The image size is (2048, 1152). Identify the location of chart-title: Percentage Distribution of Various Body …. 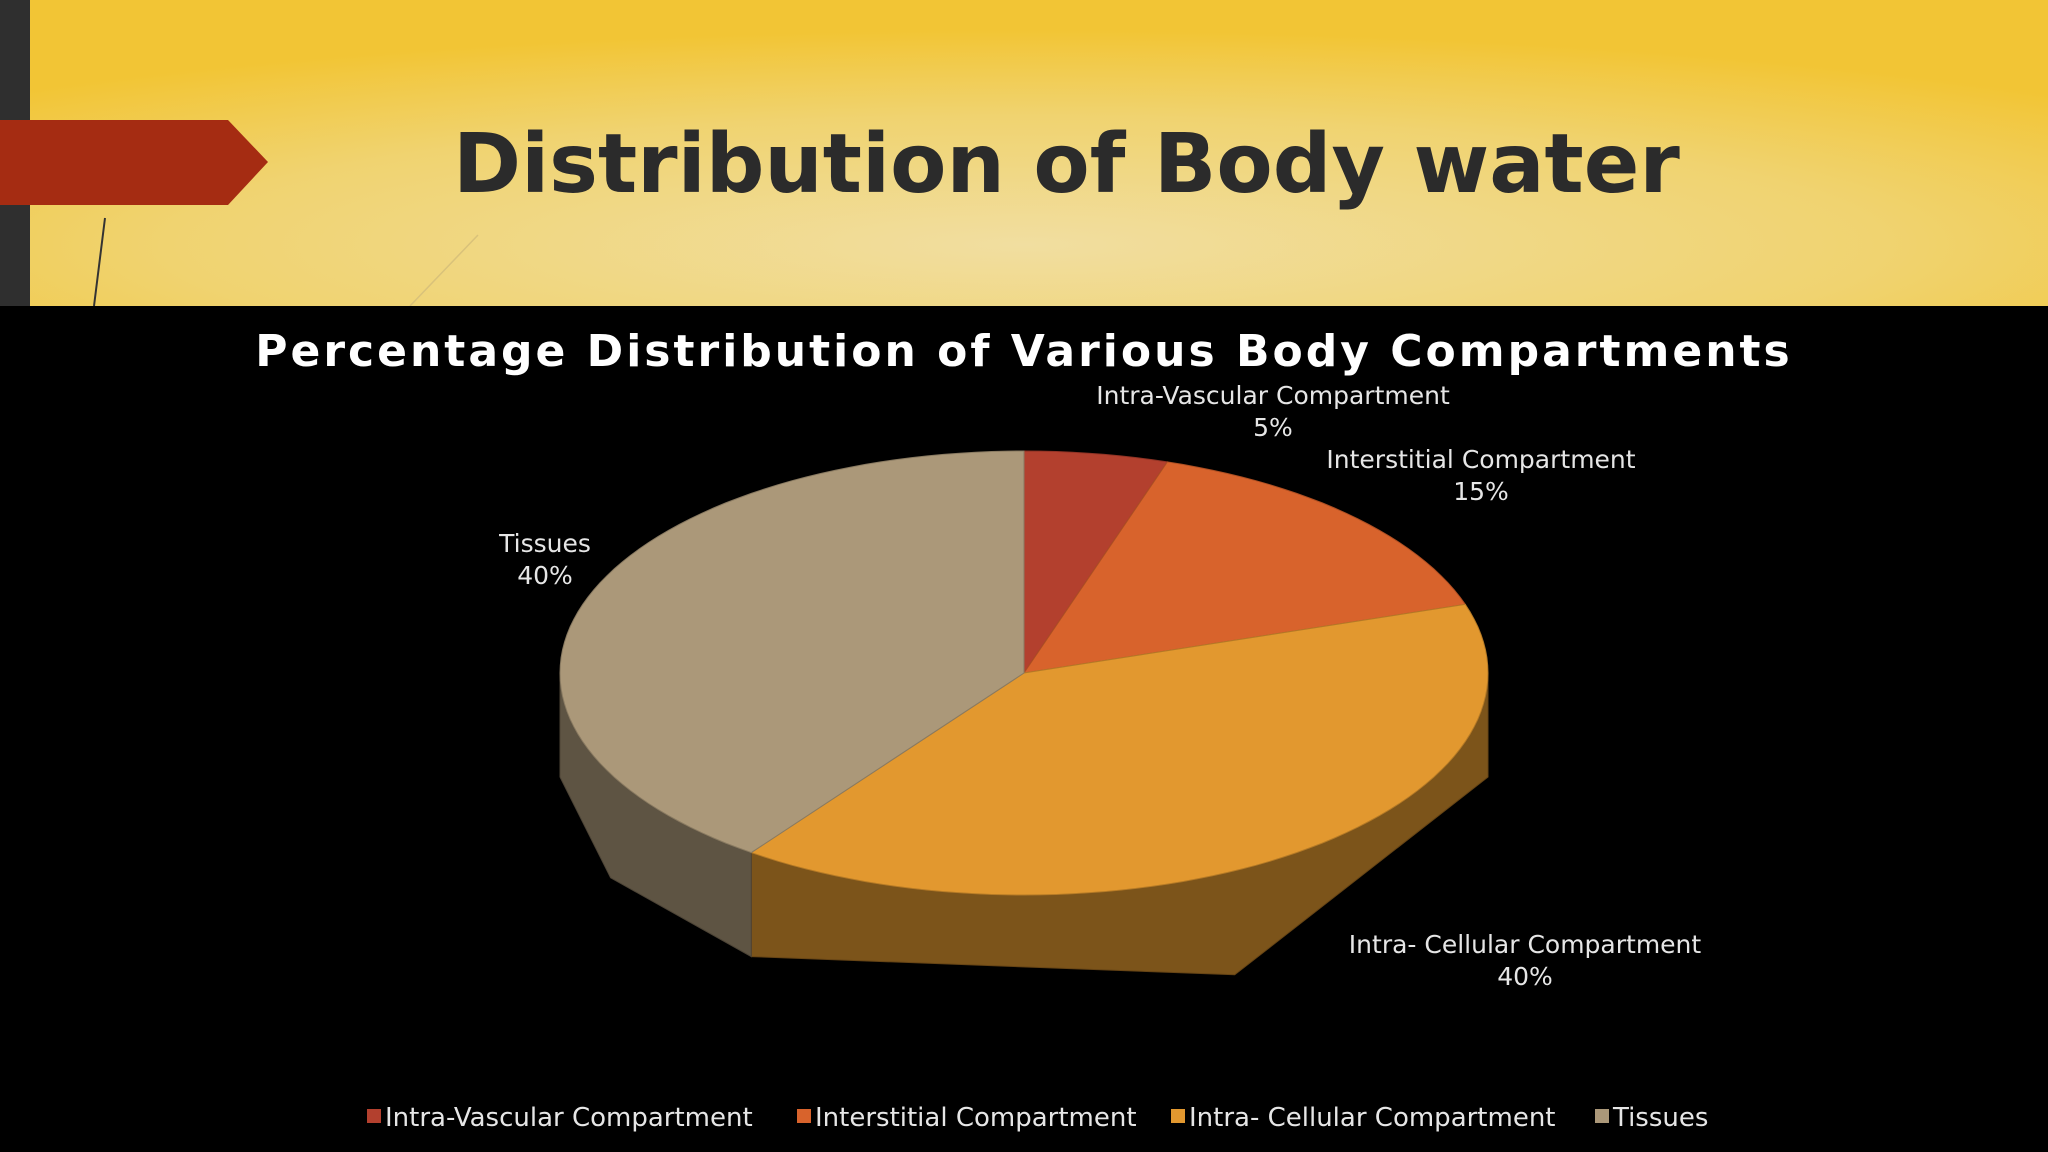
(1024, 351).